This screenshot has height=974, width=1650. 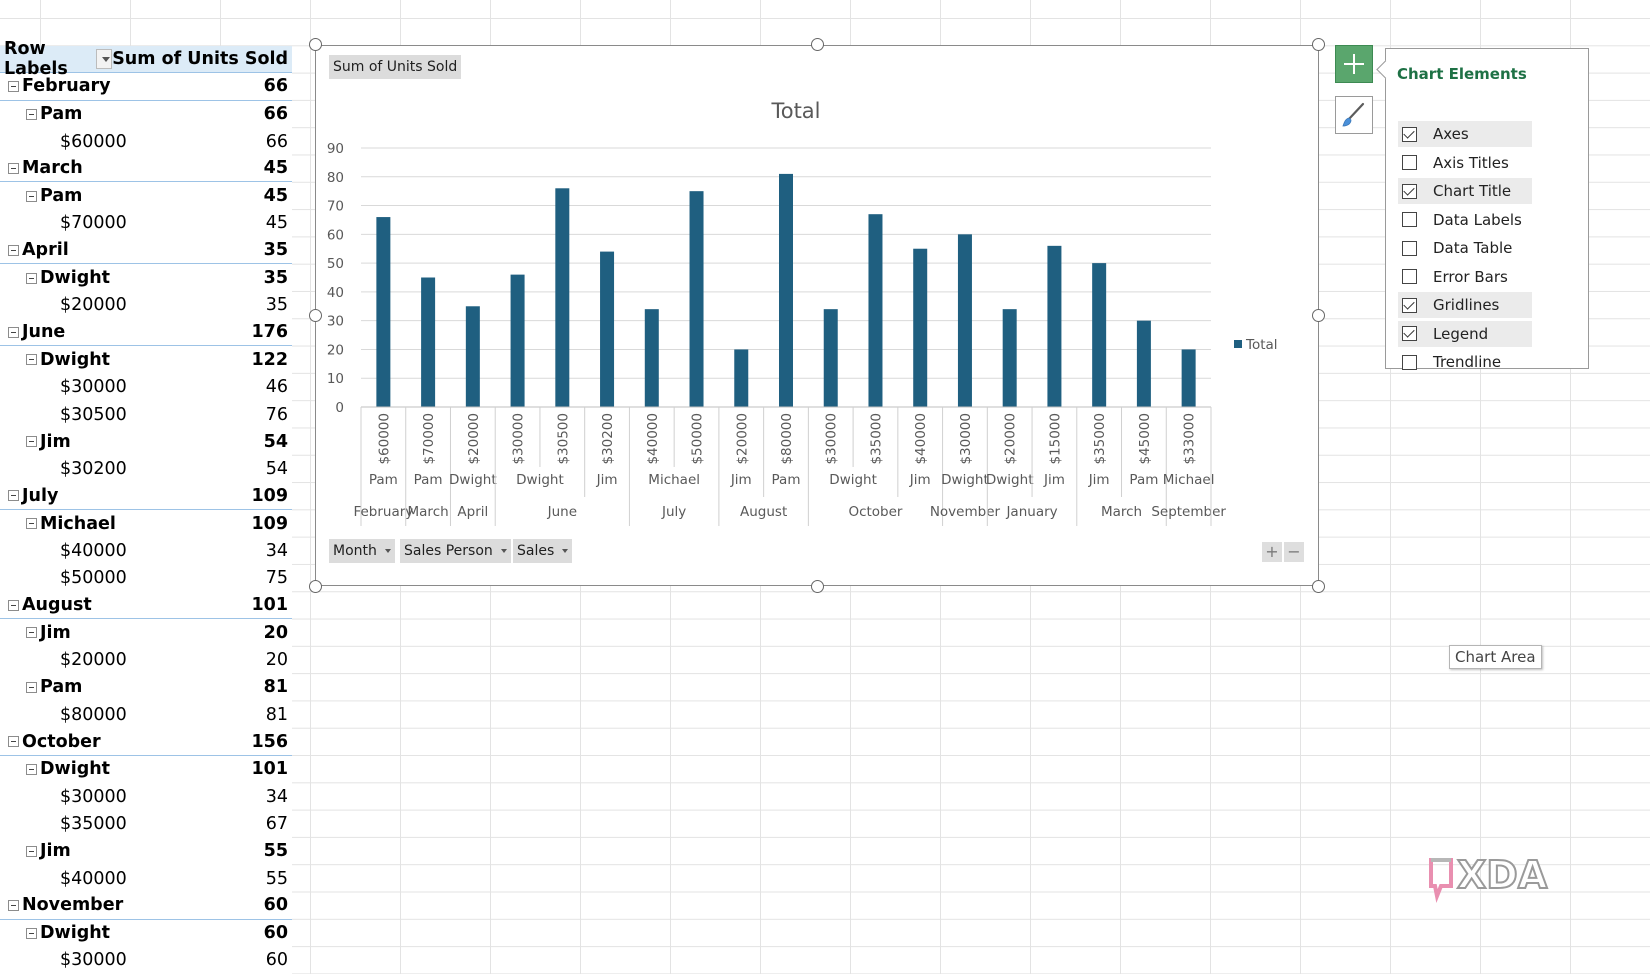 I want to click on pivot-sales-row: $80000 81, so click(x=146, y=715).